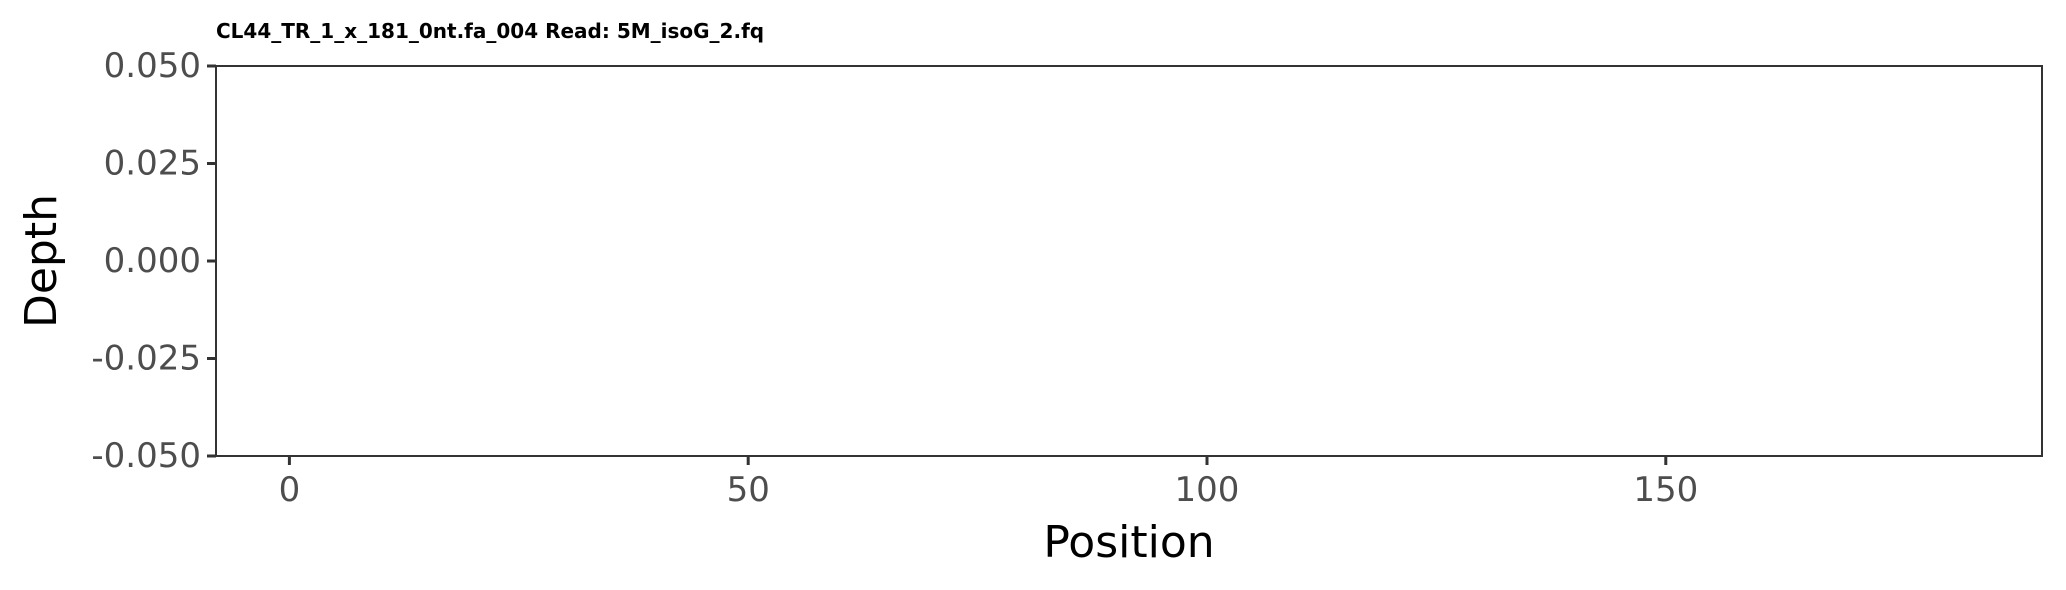 The image size is (2066, 590). Describe the element at coordinates (146, 359) in the screenshot. I see `y-tick-label: -0.025` at that location.